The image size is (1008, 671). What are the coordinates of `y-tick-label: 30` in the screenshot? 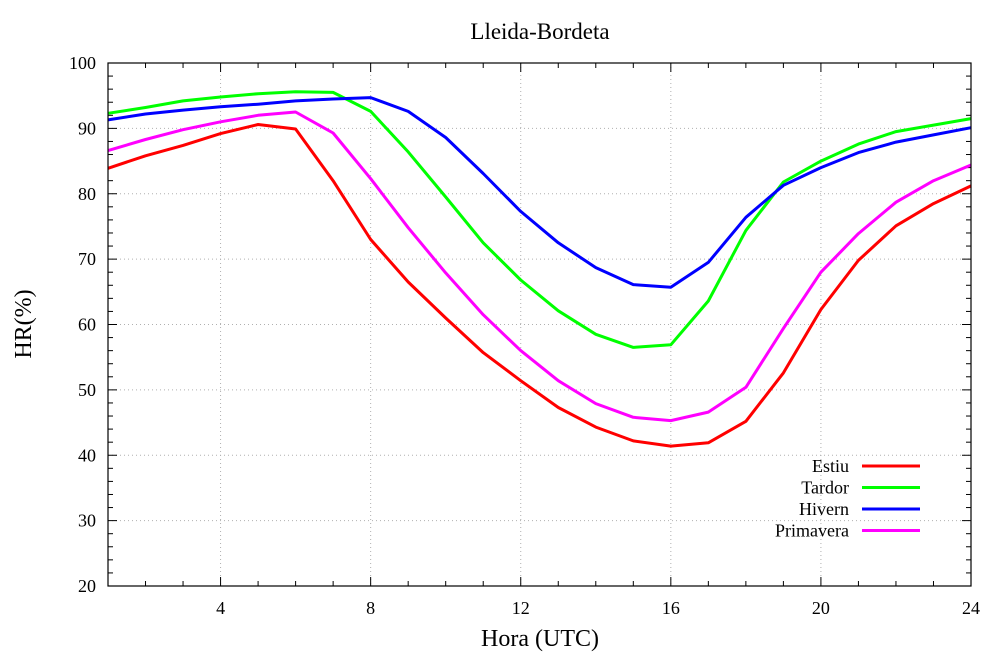 It's located at (87, 521).